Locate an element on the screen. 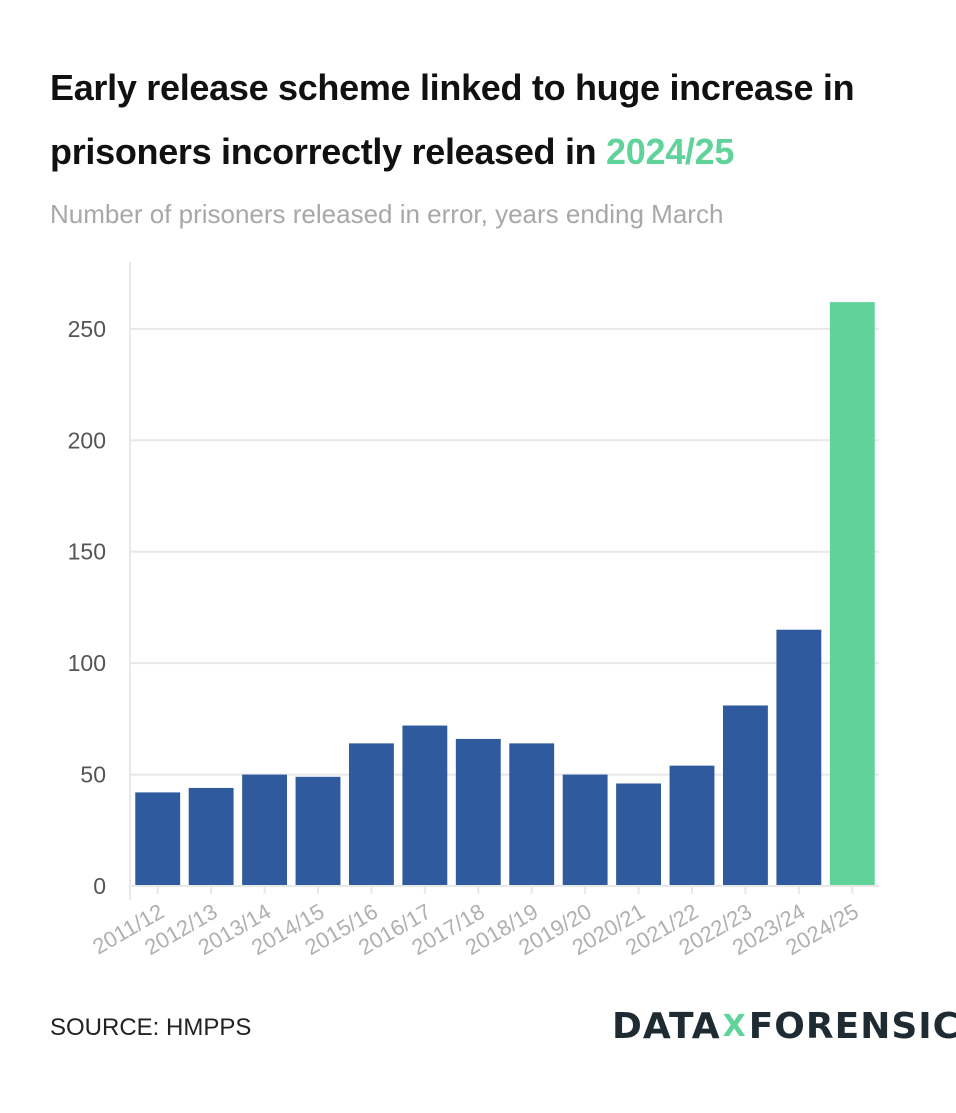 The height and width of the screenshot is (1113, 956). y-tick-label: 250 is located at coordinates (87, 329).